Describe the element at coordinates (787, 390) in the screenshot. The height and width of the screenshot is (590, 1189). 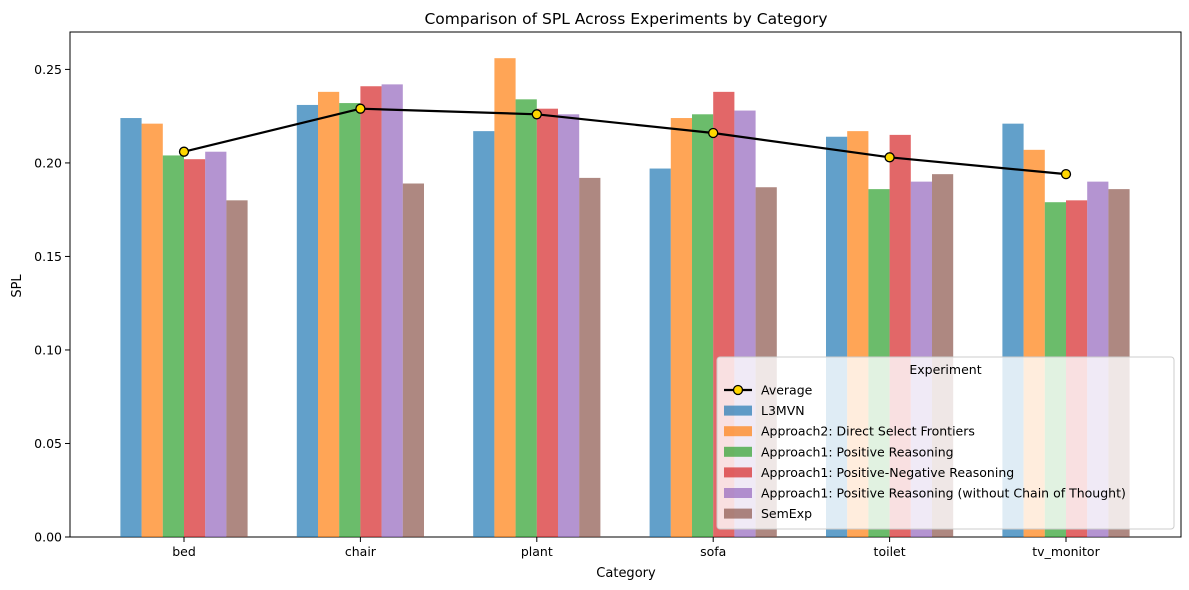
I see `legend-label: Average` at that location.